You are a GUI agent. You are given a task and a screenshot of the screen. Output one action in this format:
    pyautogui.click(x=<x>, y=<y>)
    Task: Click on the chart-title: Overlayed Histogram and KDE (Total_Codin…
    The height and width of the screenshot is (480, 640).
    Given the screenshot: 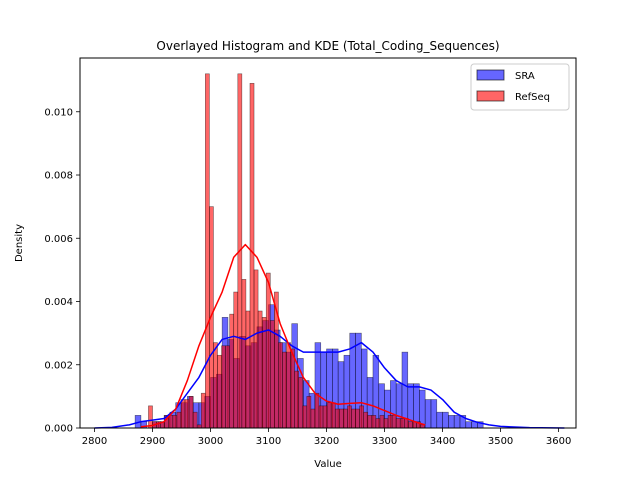 What is the action you would take?
    pyautogui.click(x=327, y=46)
    